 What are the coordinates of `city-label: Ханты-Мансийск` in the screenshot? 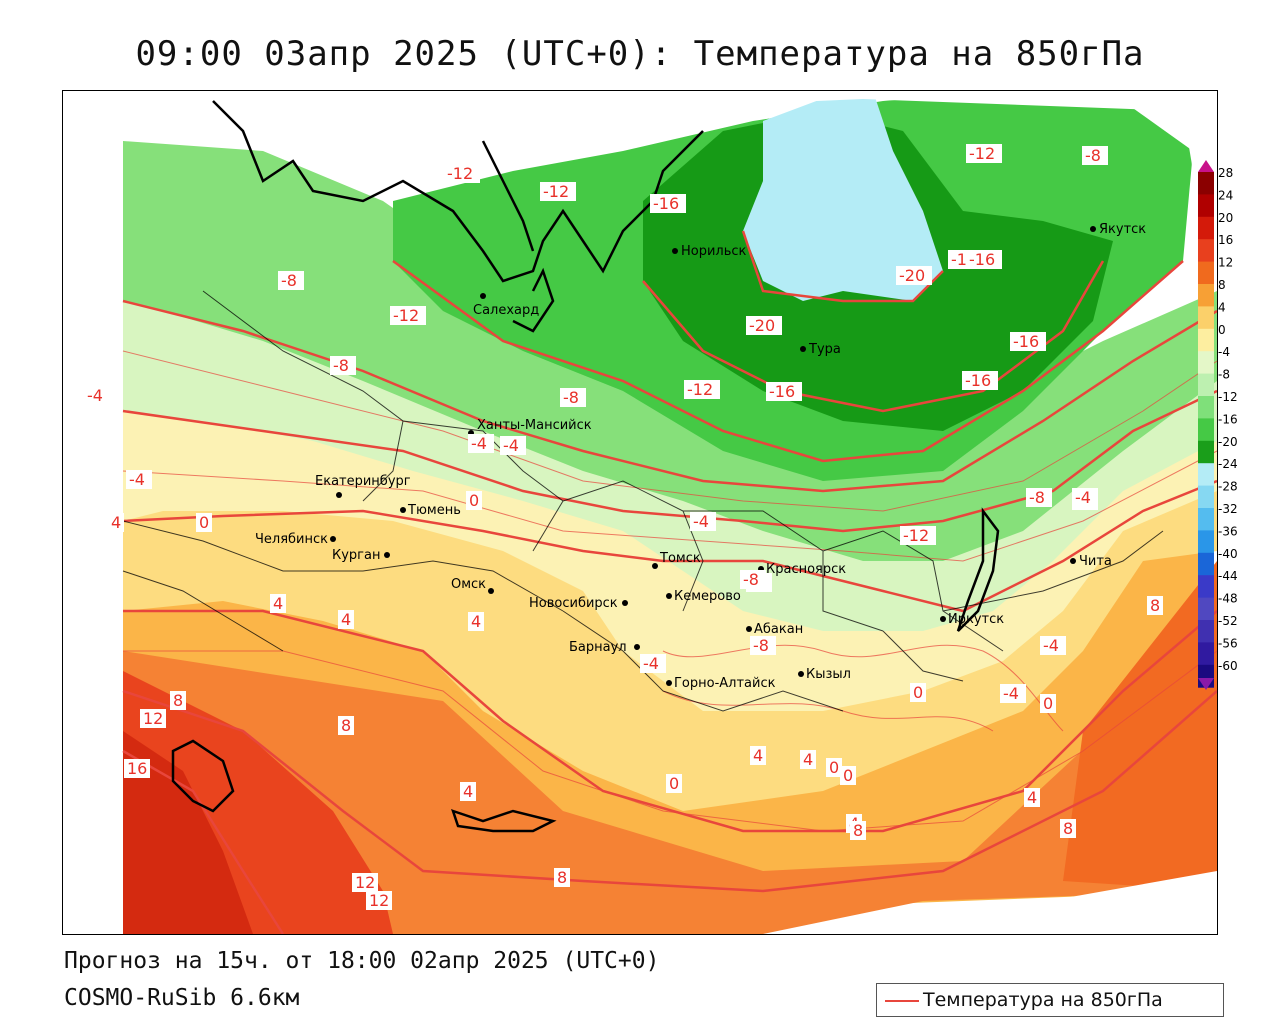 It's located at (534, 425).